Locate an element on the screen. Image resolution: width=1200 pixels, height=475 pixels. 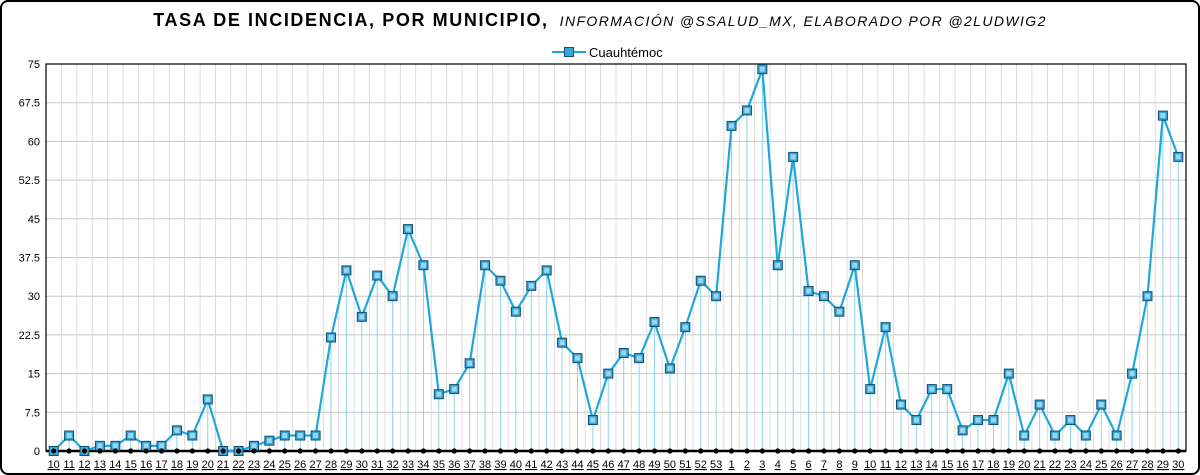
x-tick-label: 9 is located at coordinates (855, 465).